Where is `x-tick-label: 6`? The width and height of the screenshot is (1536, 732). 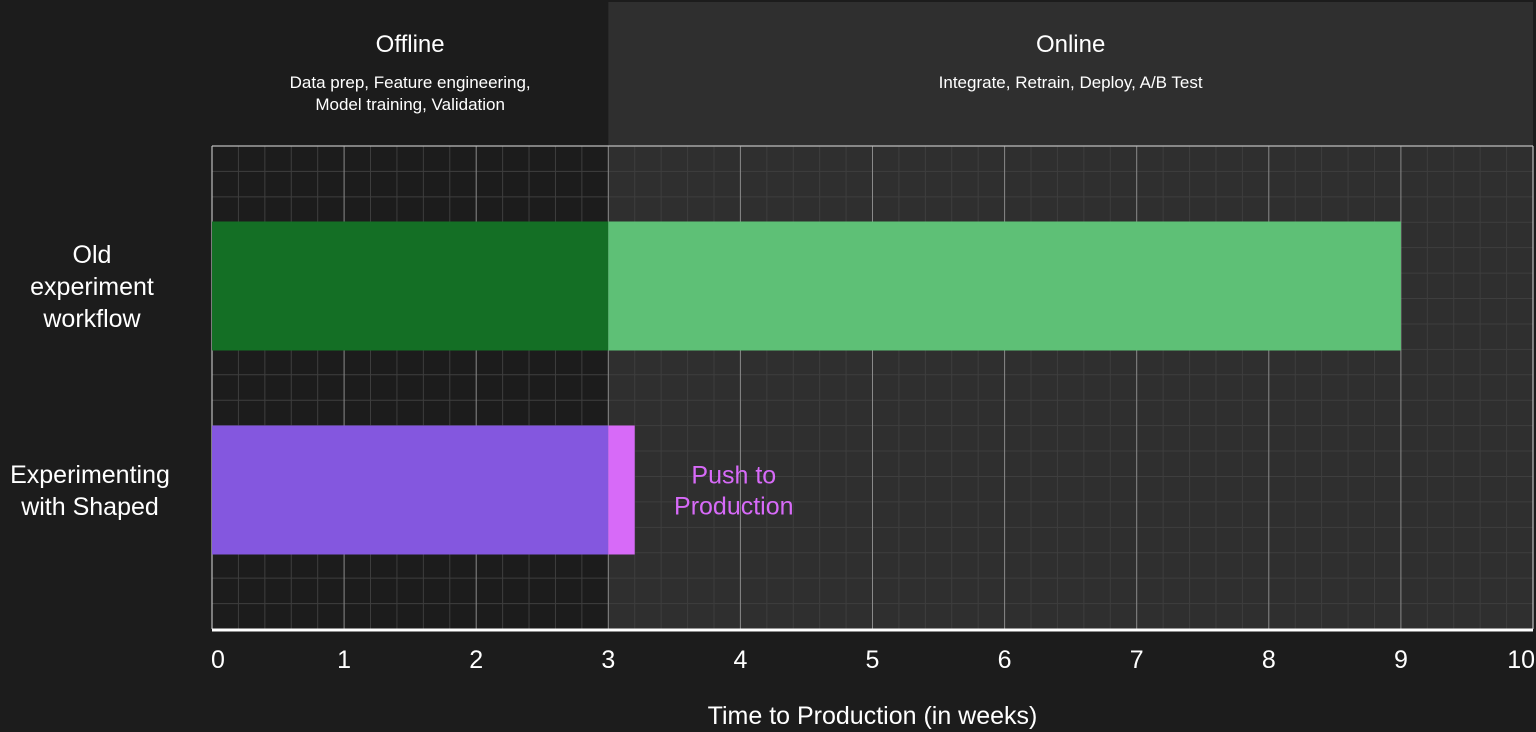 x-tick-label: 6 is located at coordinates (1005, 660).